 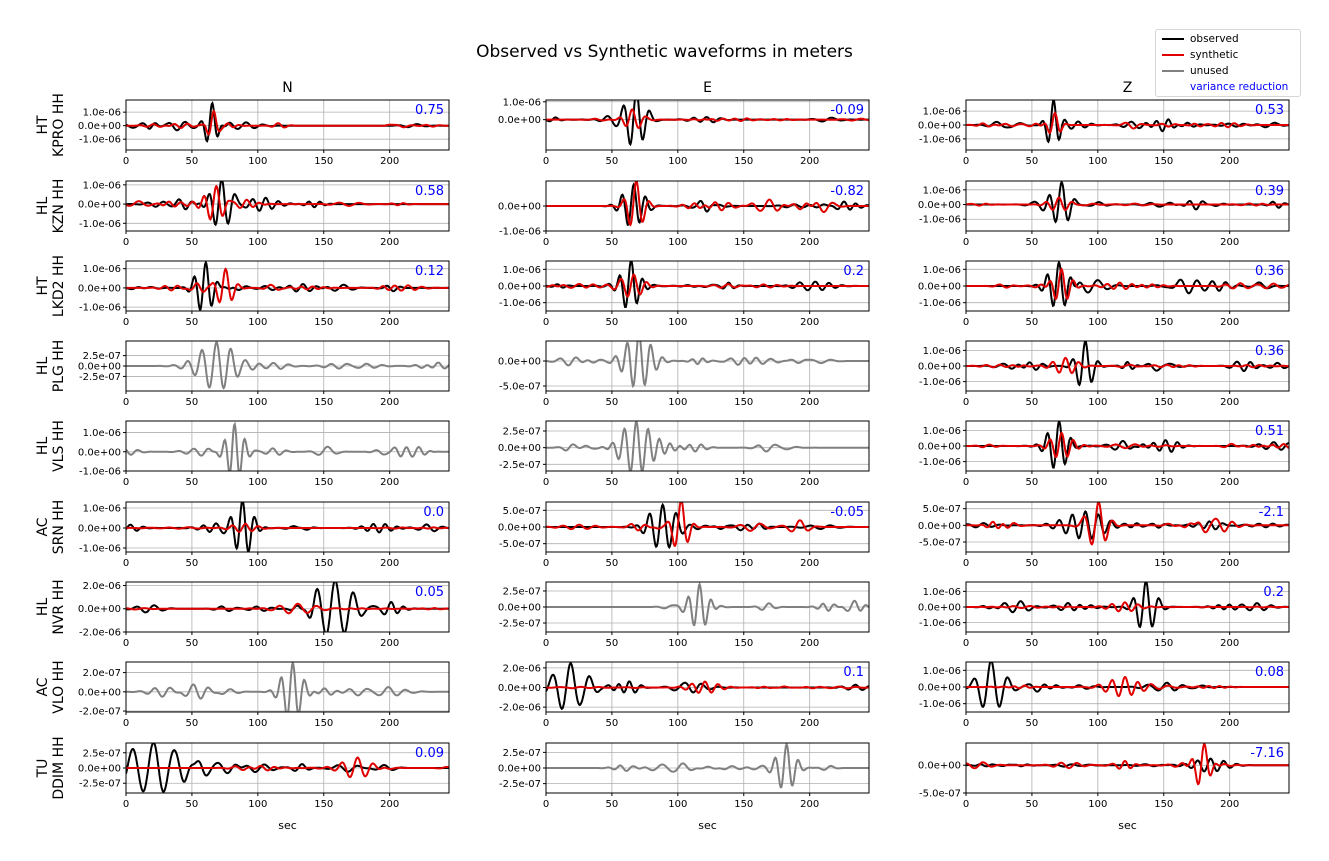 What do you see at coordinates (59, 527) in the screenshot?
I see `station-name-label: SRN HH` at bounding box center [59, 527].